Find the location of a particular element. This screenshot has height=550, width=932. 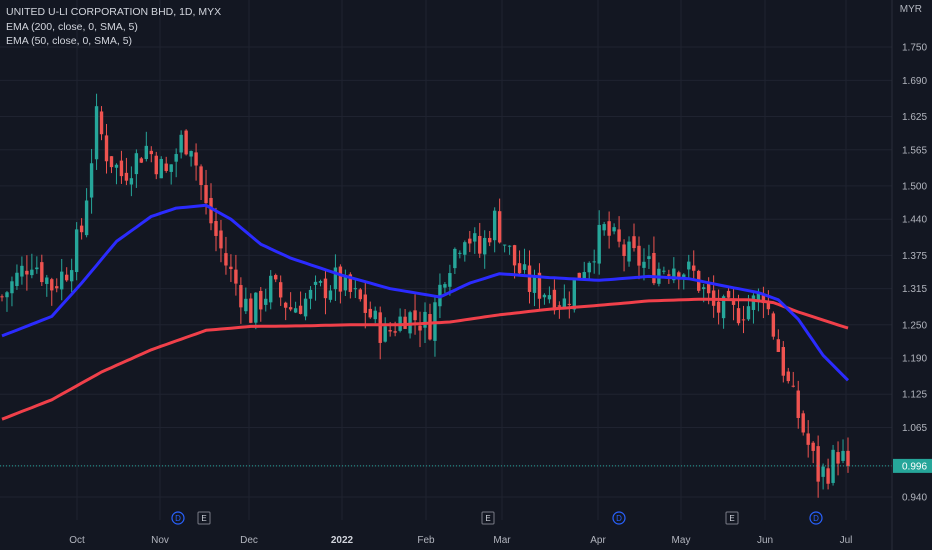

price-tick-label: 1.375 is located at coordinates (914, 256).